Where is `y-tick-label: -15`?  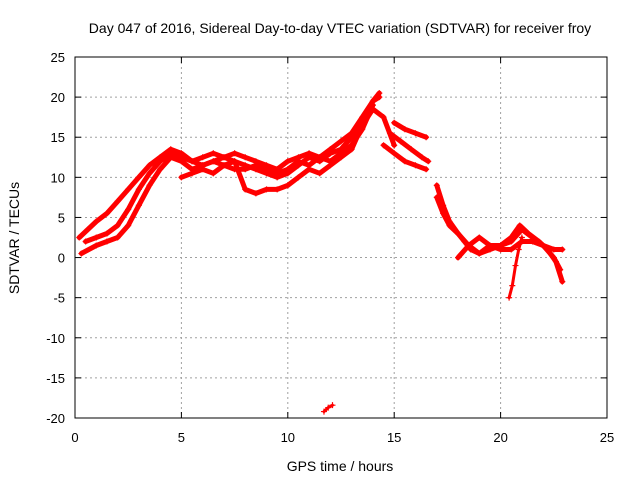 y-tick-label: -15 is located at coordinates (55, 378).